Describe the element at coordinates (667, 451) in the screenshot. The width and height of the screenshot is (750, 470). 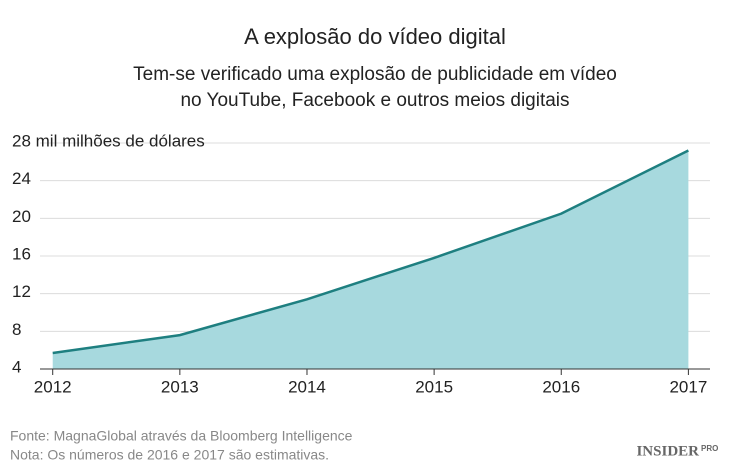
I see `brand-logo: INSIDER` at that location.